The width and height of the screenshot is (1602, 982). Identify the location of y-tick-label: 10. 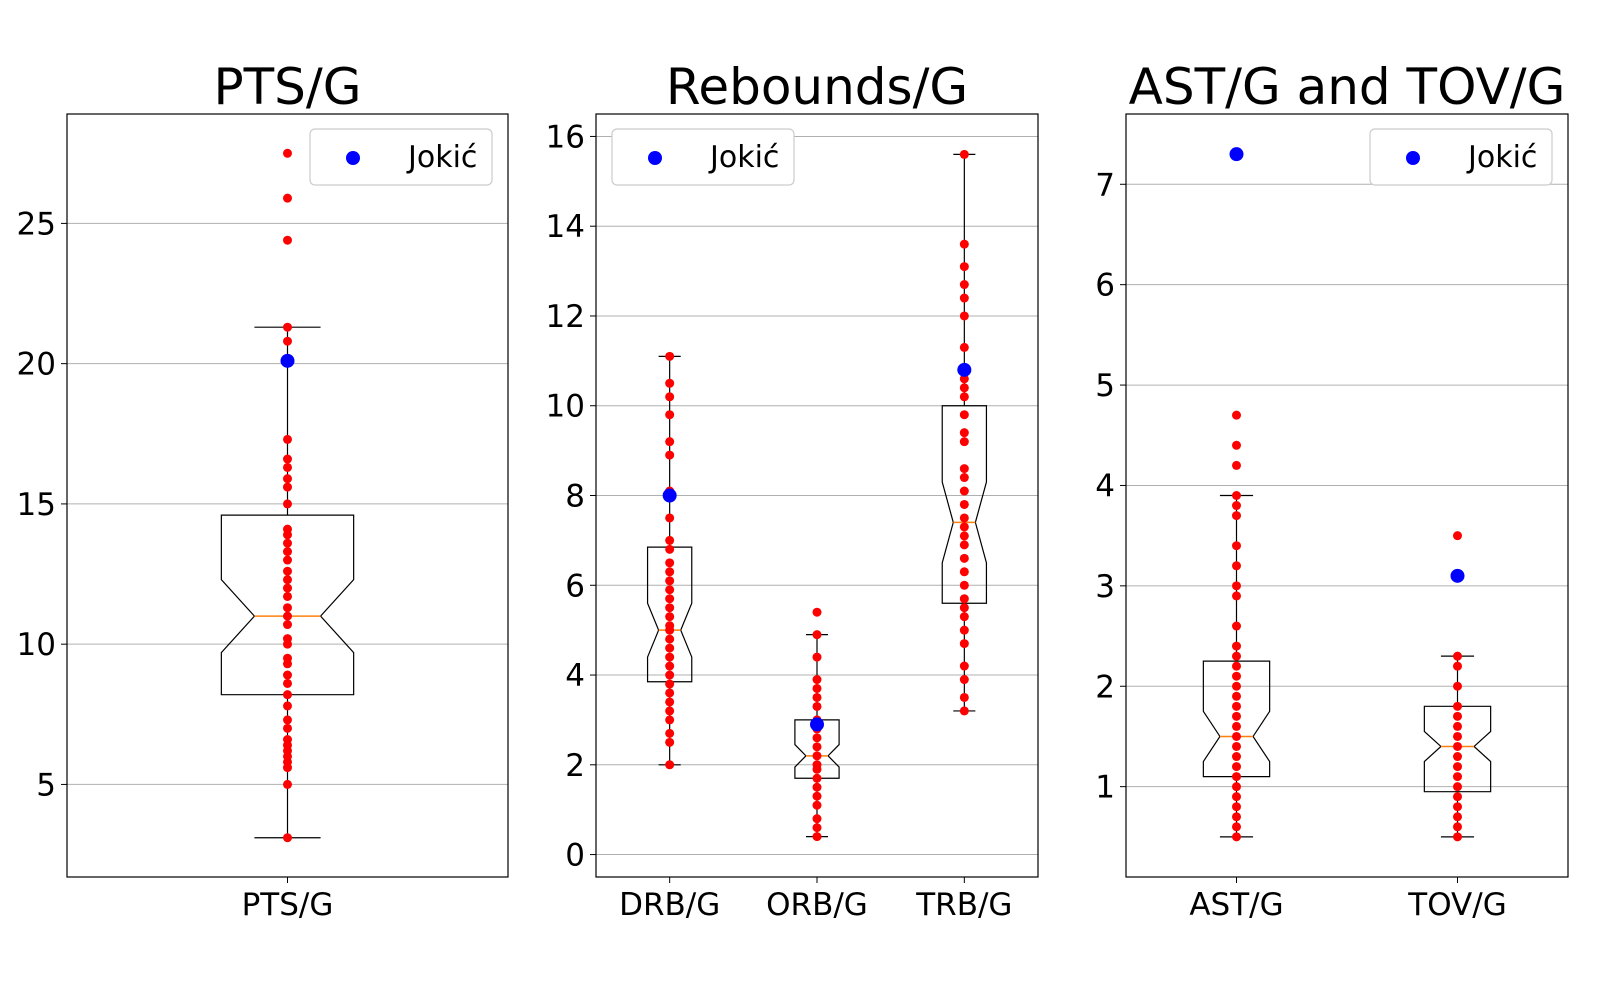
(36, 645).